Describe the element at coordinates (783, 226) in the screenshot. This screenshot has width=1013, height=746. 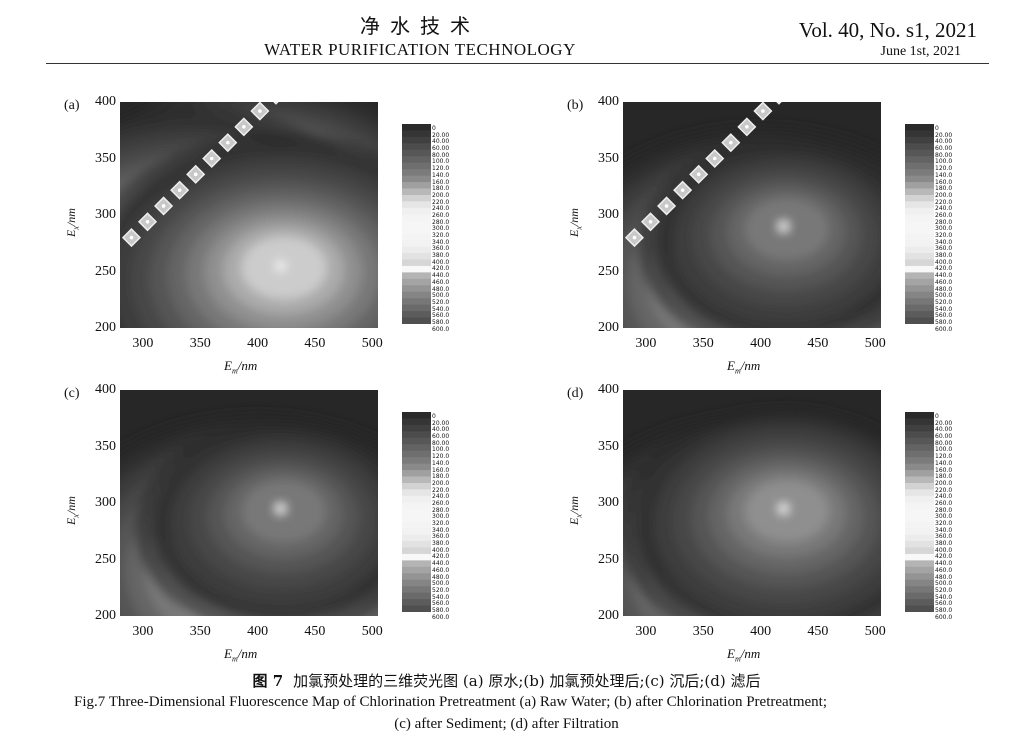
I see `peak-point` at that location.